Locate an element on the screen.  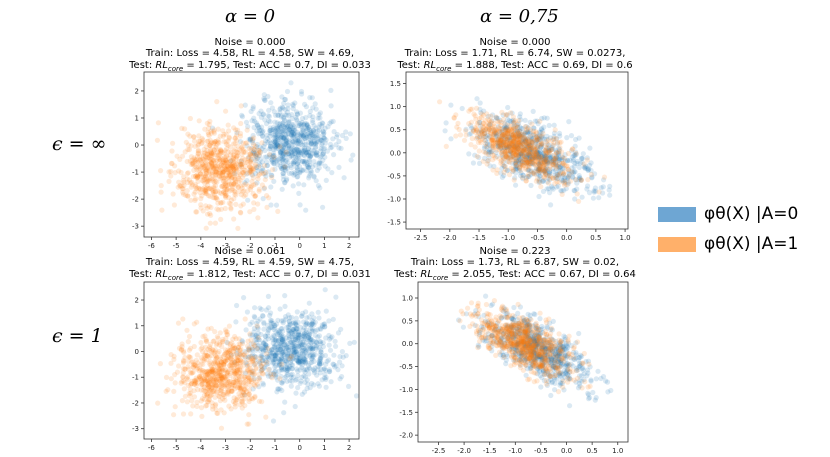
noise-line: Noise = 0.000 is located at coordinates (250, 42).